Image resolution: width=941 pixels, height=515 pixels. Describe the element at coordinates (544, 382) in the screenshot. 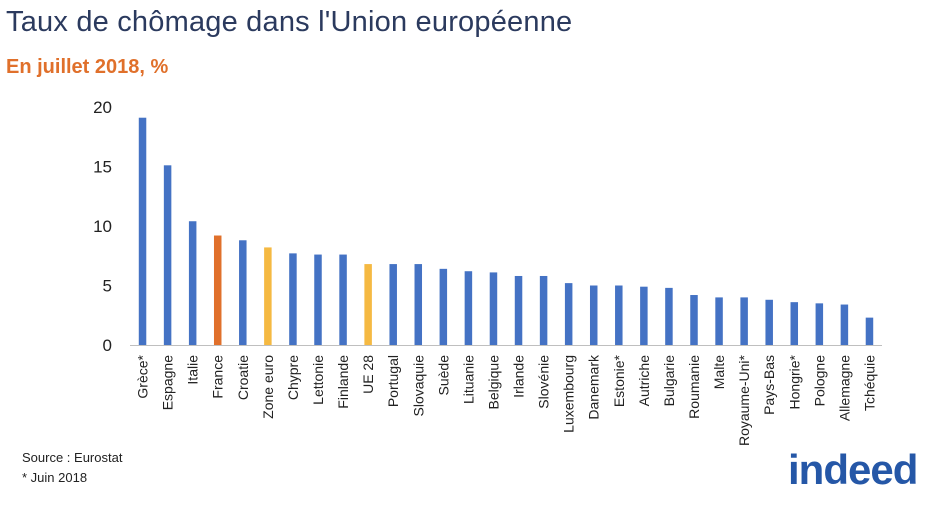

I see `x-tick-label: Slovénie` at that location.